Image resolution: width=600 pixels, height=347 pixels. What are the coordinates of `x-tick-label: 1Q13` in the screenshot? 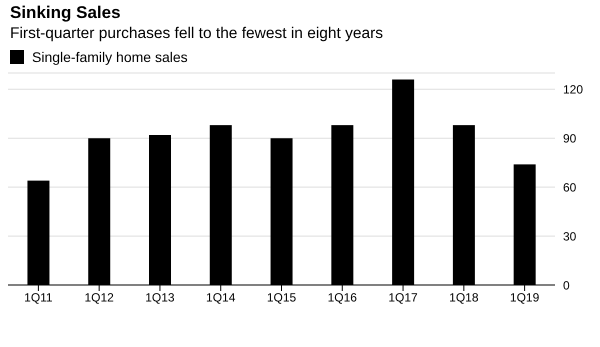 It's located at (160, 297).